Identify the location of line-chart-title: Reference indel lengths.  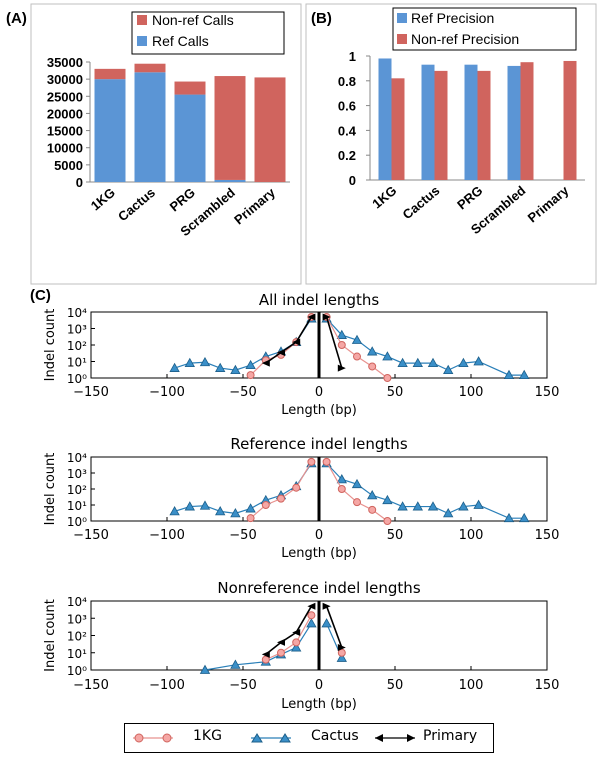
(318, 444).